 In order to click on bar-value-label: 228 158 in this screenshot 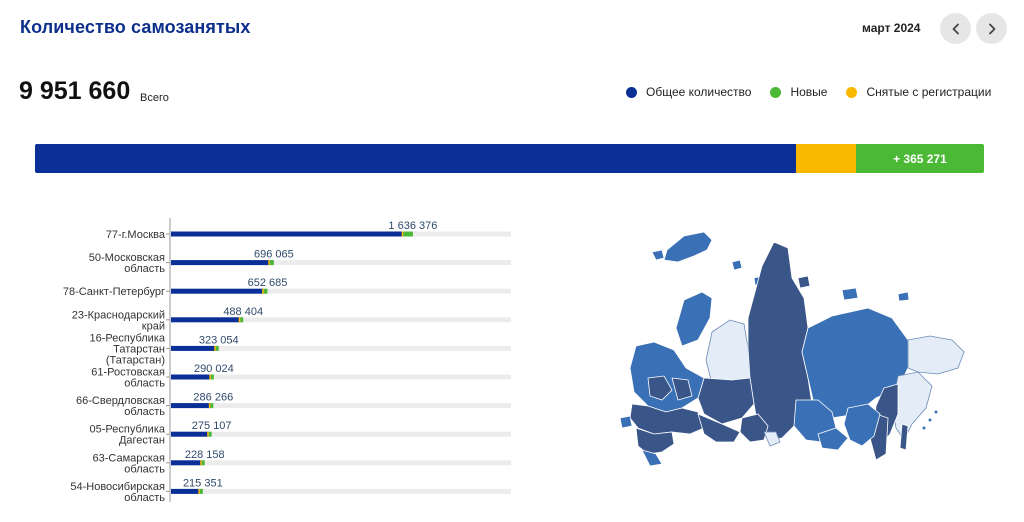, I will do `click(205, 455)`.